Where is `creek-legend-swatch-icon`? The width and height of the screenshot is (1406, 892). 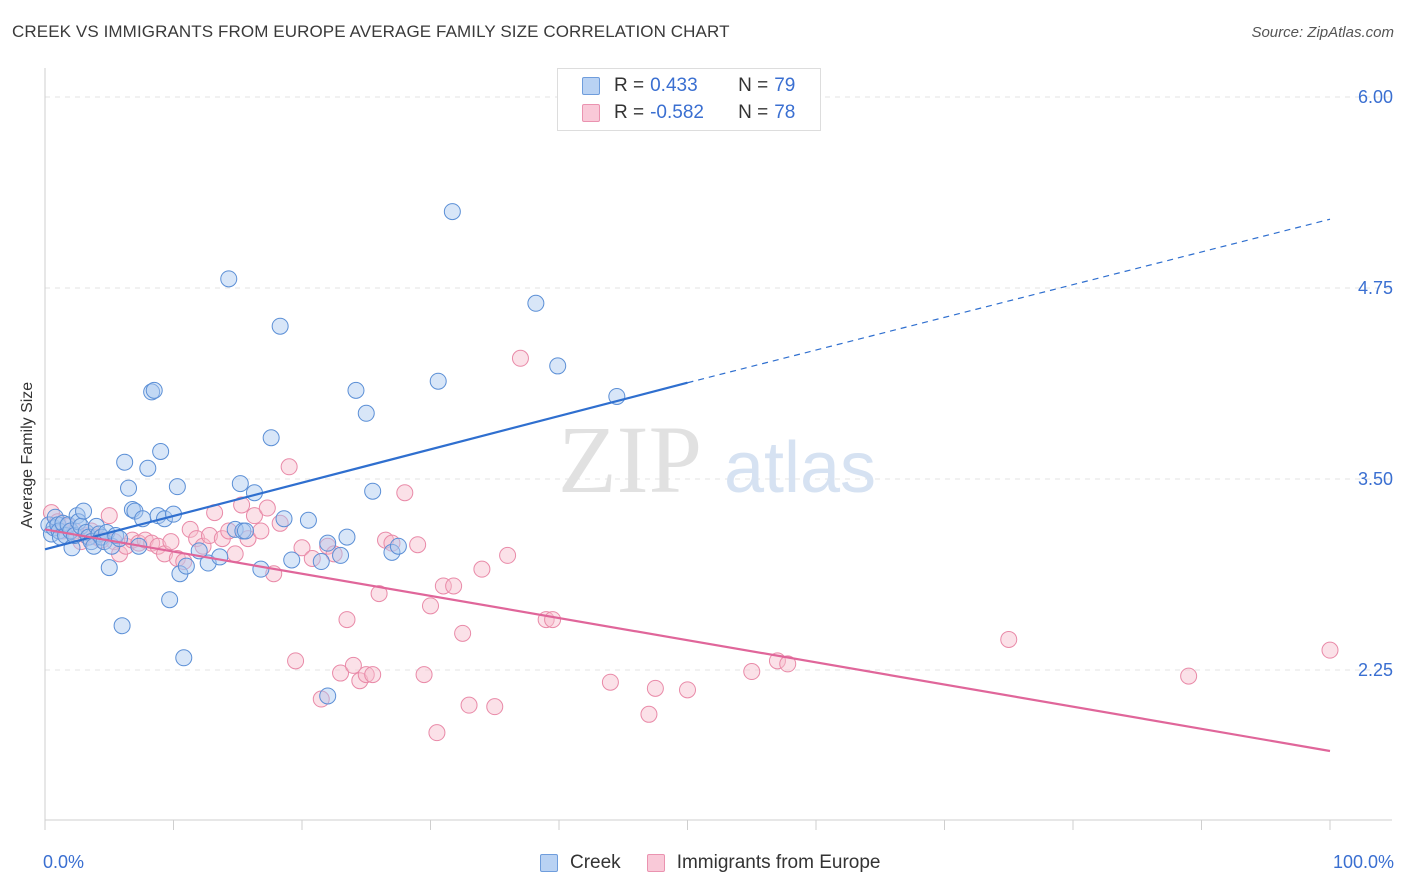 creek-legend-swatch-icon is located at coordinates (549, 863).